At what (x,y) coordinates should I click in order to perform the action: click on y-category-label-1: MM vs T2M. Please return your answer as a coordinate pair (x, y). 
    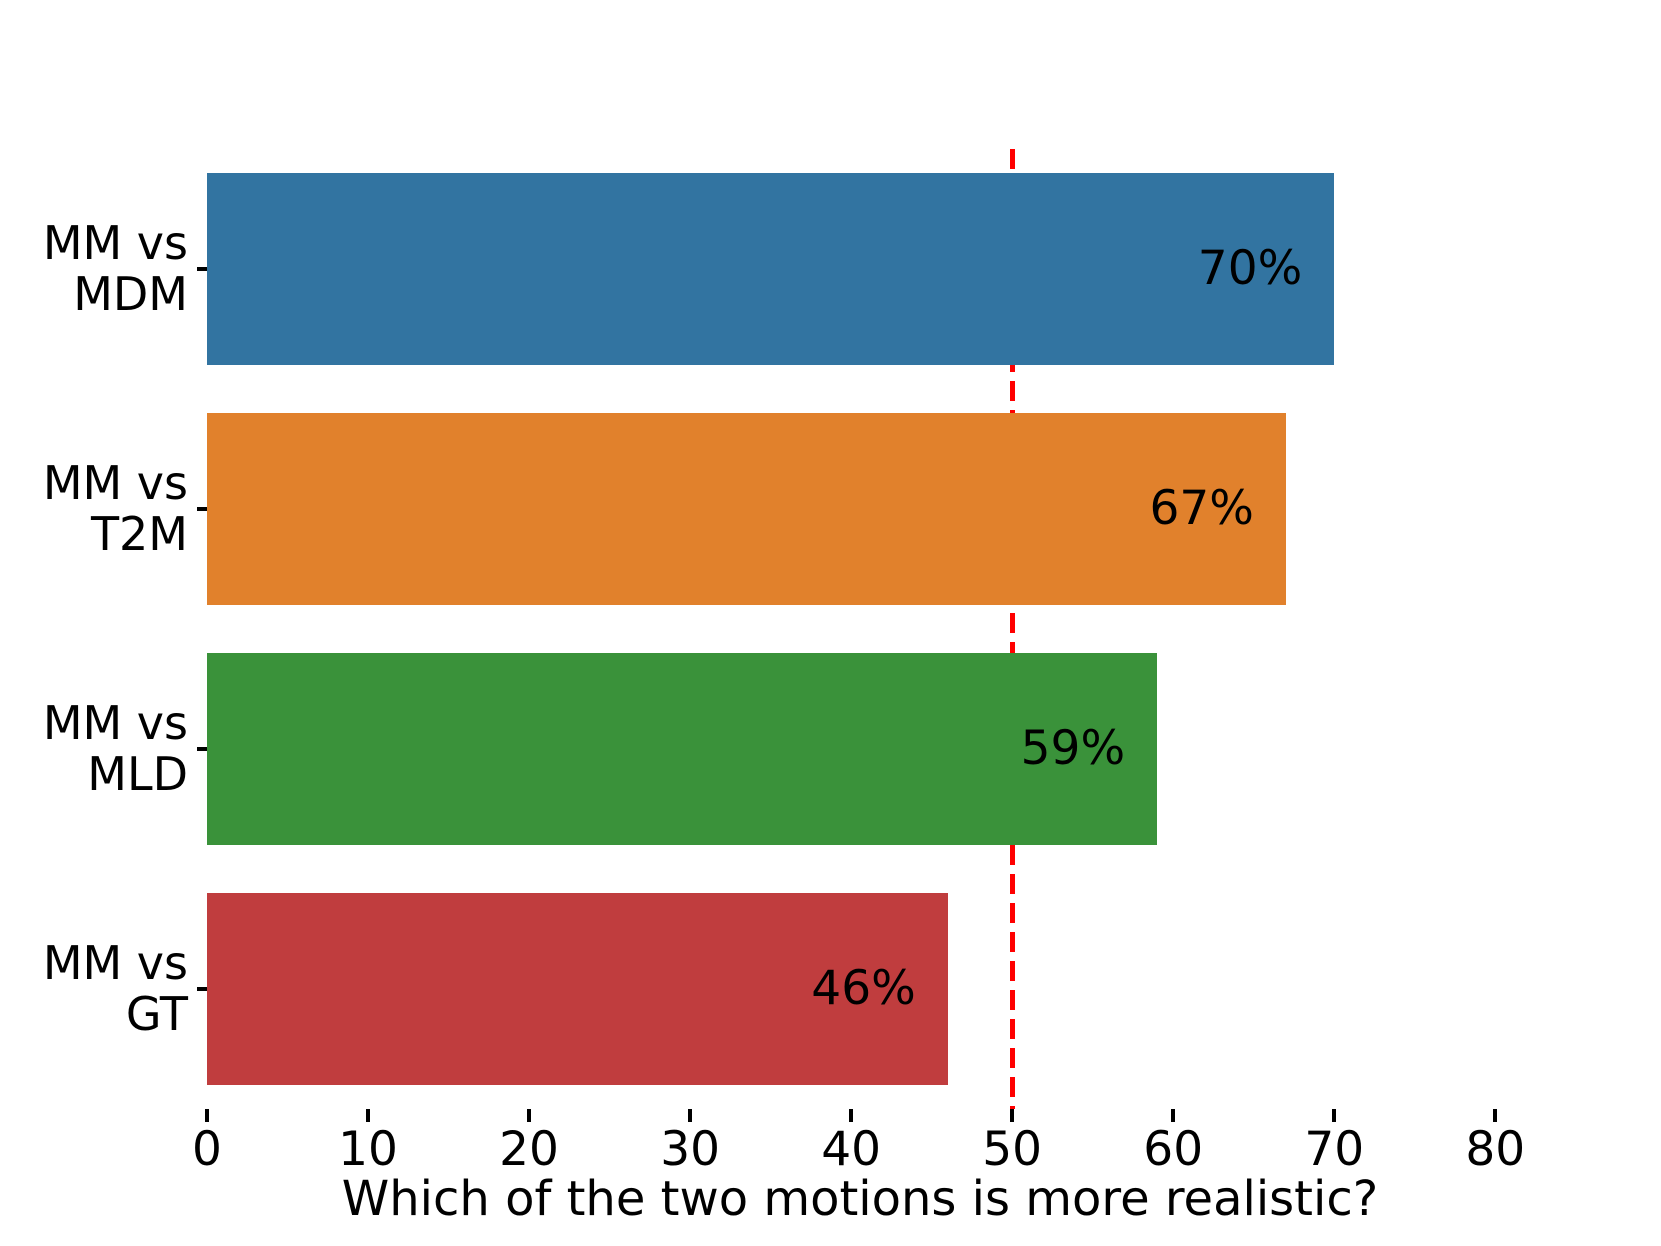
    Looking at the image, I should click on (115, 509).